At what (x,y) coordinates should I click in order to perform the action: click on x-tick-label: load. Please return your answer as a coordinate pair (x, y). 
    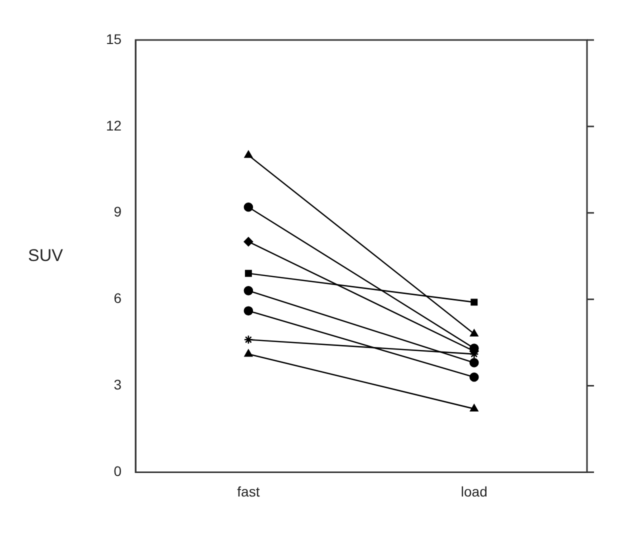
    Looking at the image, I should click on (474, 491).